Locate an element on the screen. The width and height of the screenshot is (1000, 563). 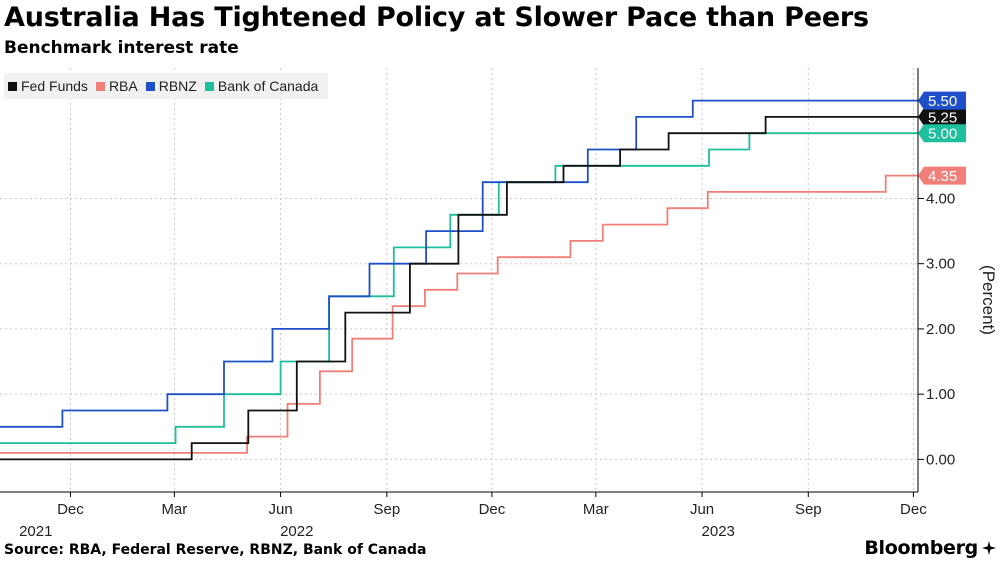
legend-item-rbnz: RBNZ is located at coordinates (171, 86).